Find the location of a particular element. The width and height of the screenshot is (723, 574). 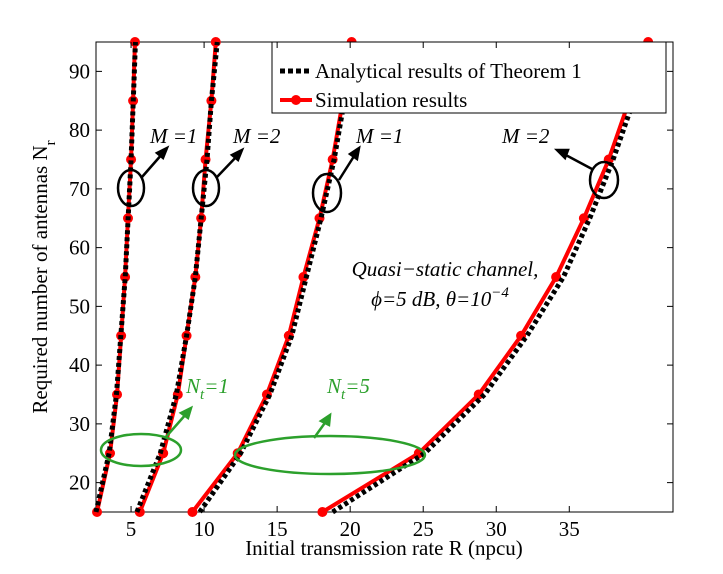

y-tick-label: 70 is located at coordinates (79, 189).